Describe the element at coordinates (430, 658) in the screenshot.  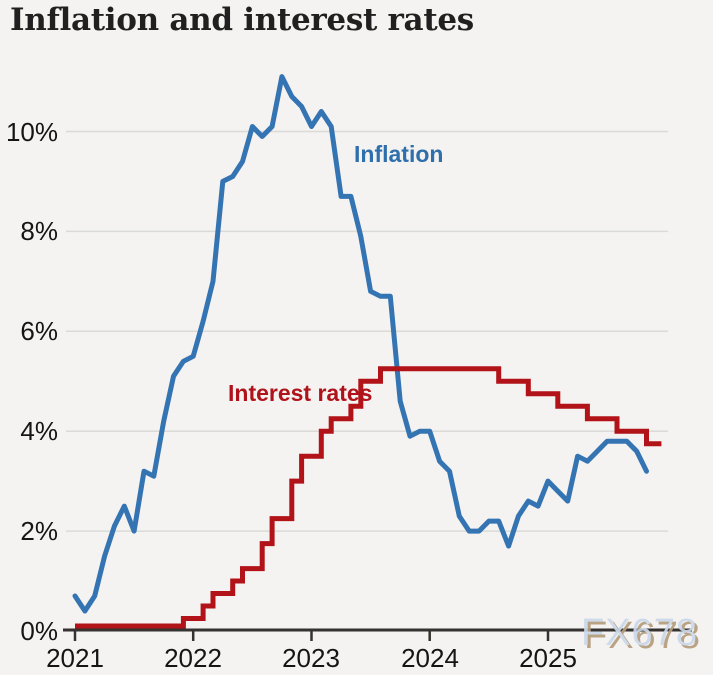
I see `x-axis-label: 2024` at that location.